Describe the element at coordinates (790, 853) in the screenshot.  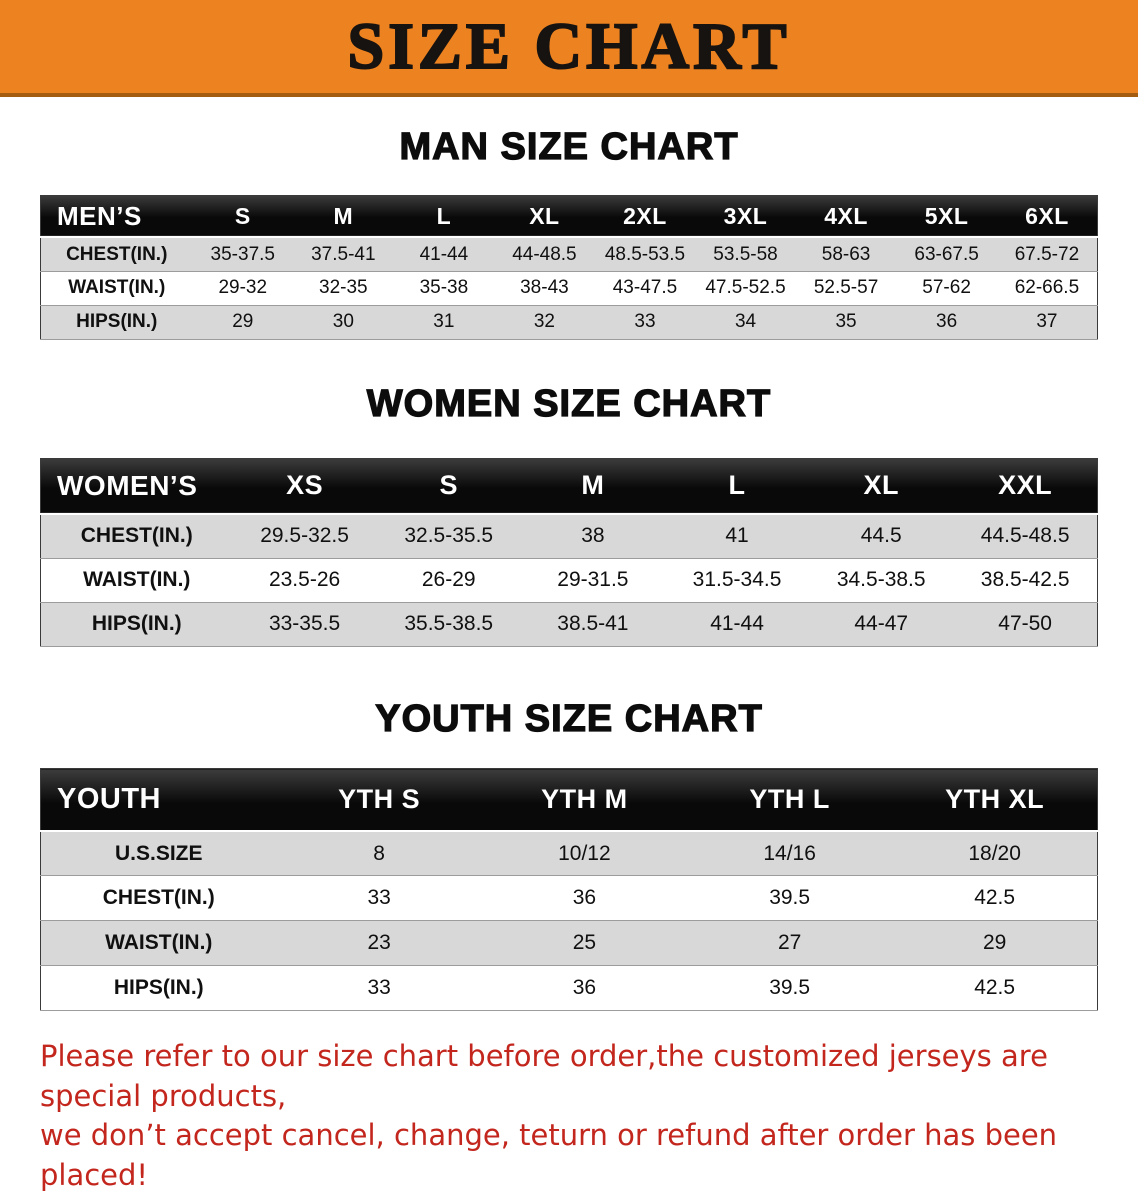
I see `size-value-cell: 14/16` at that location.